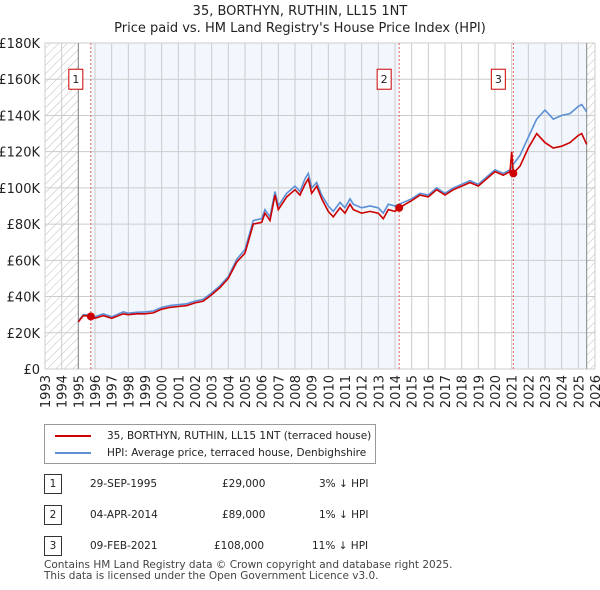 This screenshot has width=600, height=590. Describe the element at coordinates (546, 391) in the screenshot. I see `x-tick-label: 2023` at that location.